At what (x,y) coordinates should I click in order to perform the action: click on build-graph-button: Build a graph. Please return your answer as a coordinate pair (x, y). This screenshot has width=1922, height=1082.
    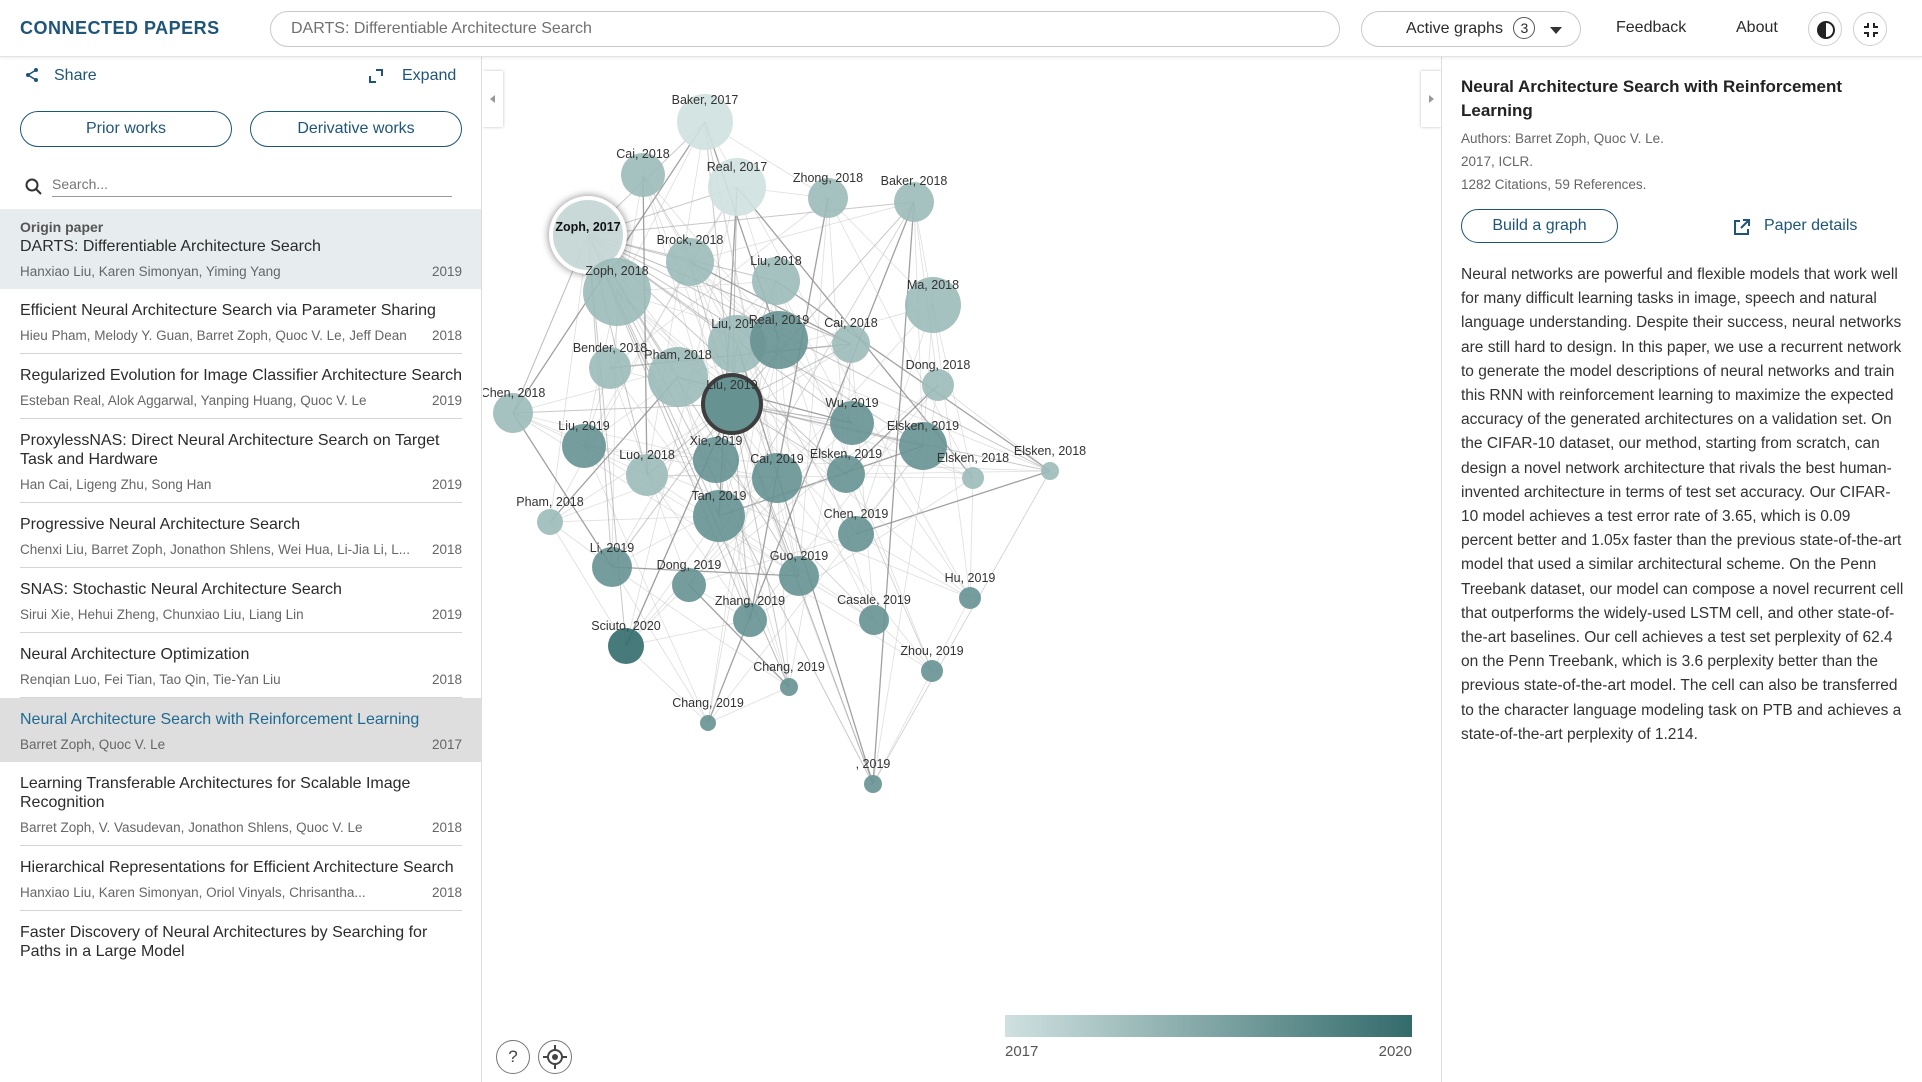
    Looking at the image, I should click on (1539, 226).